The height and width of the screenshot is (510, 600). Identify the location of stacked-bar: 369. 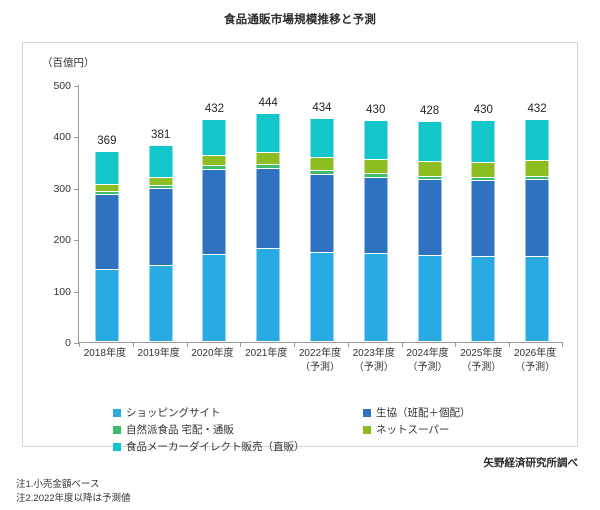
(107, 238).